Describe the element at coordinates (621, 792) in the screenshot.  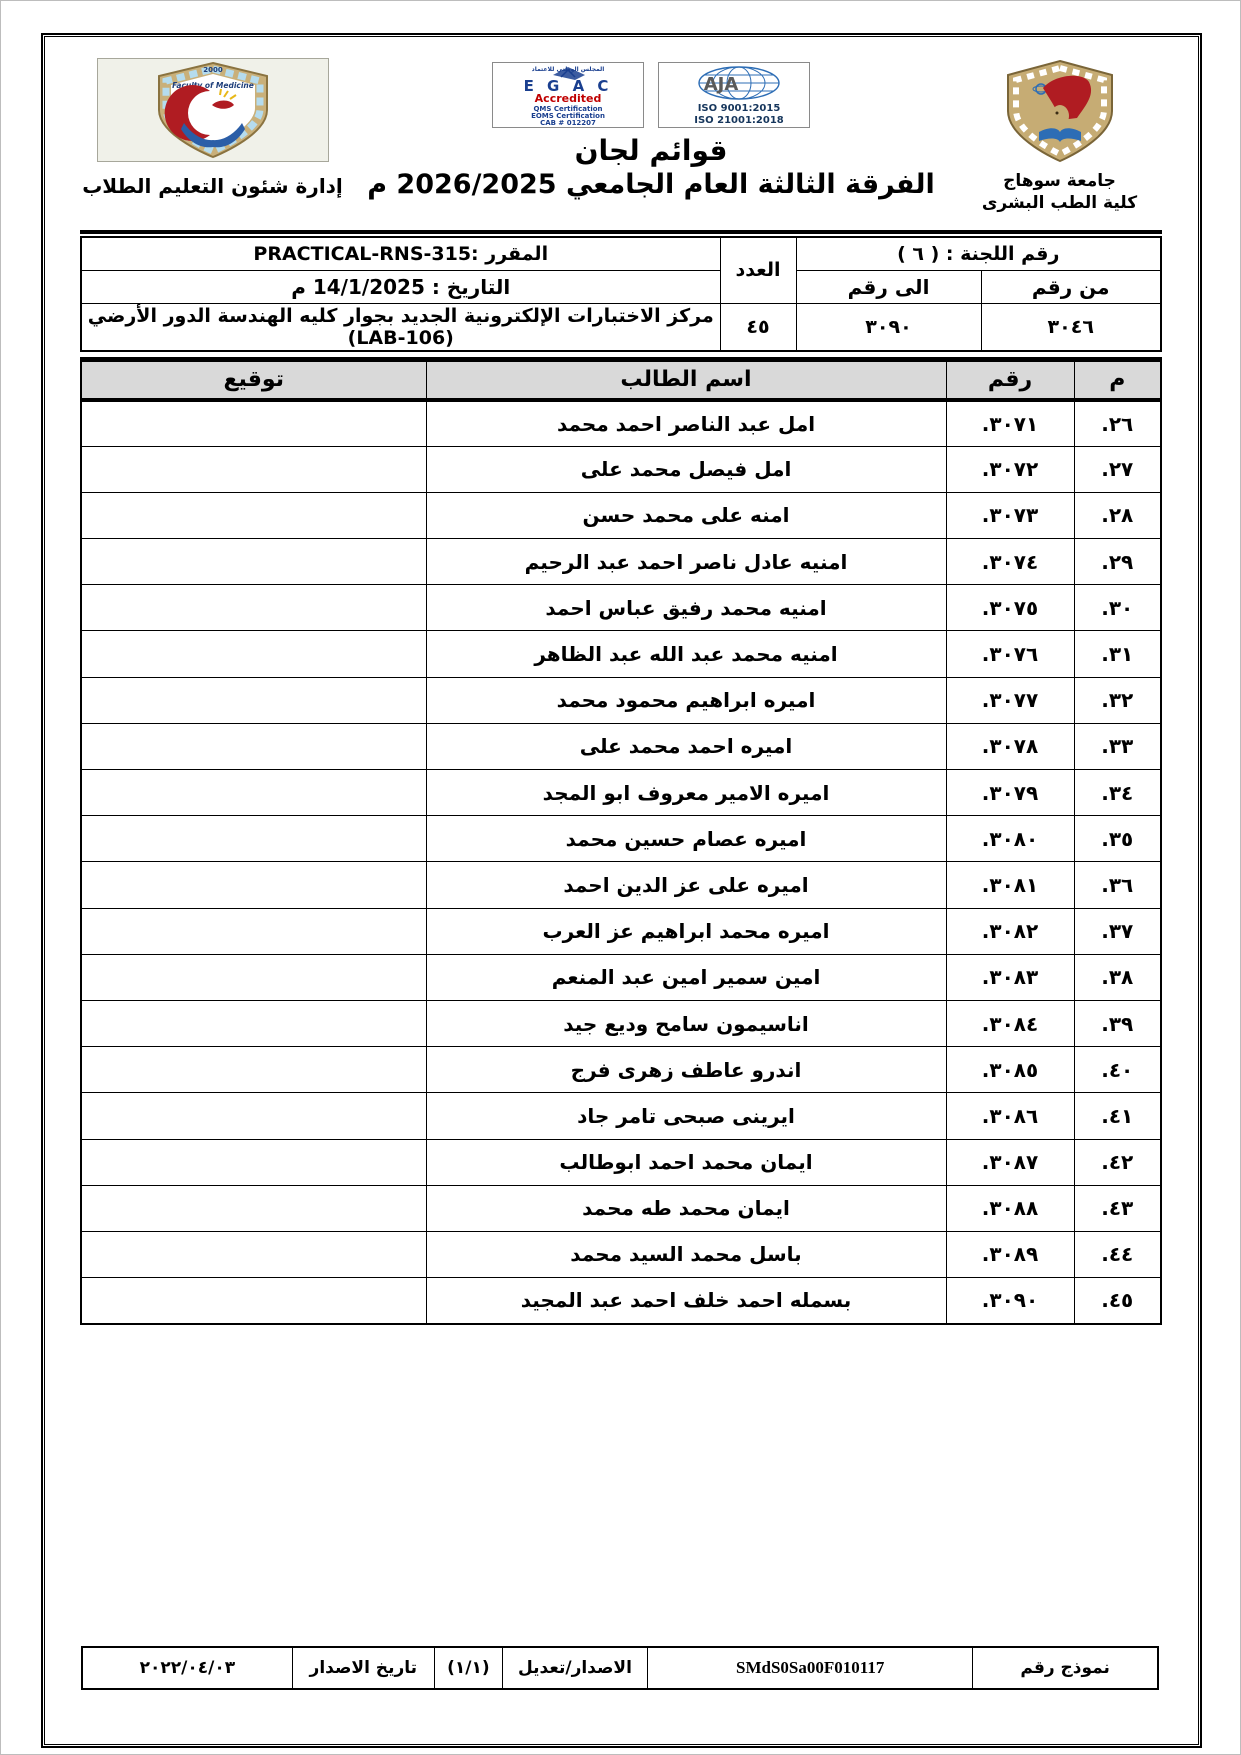
I see `table-row: ٣٤. ٣٠٧٩. اميره الامير معروف ابو المجد` at that location.